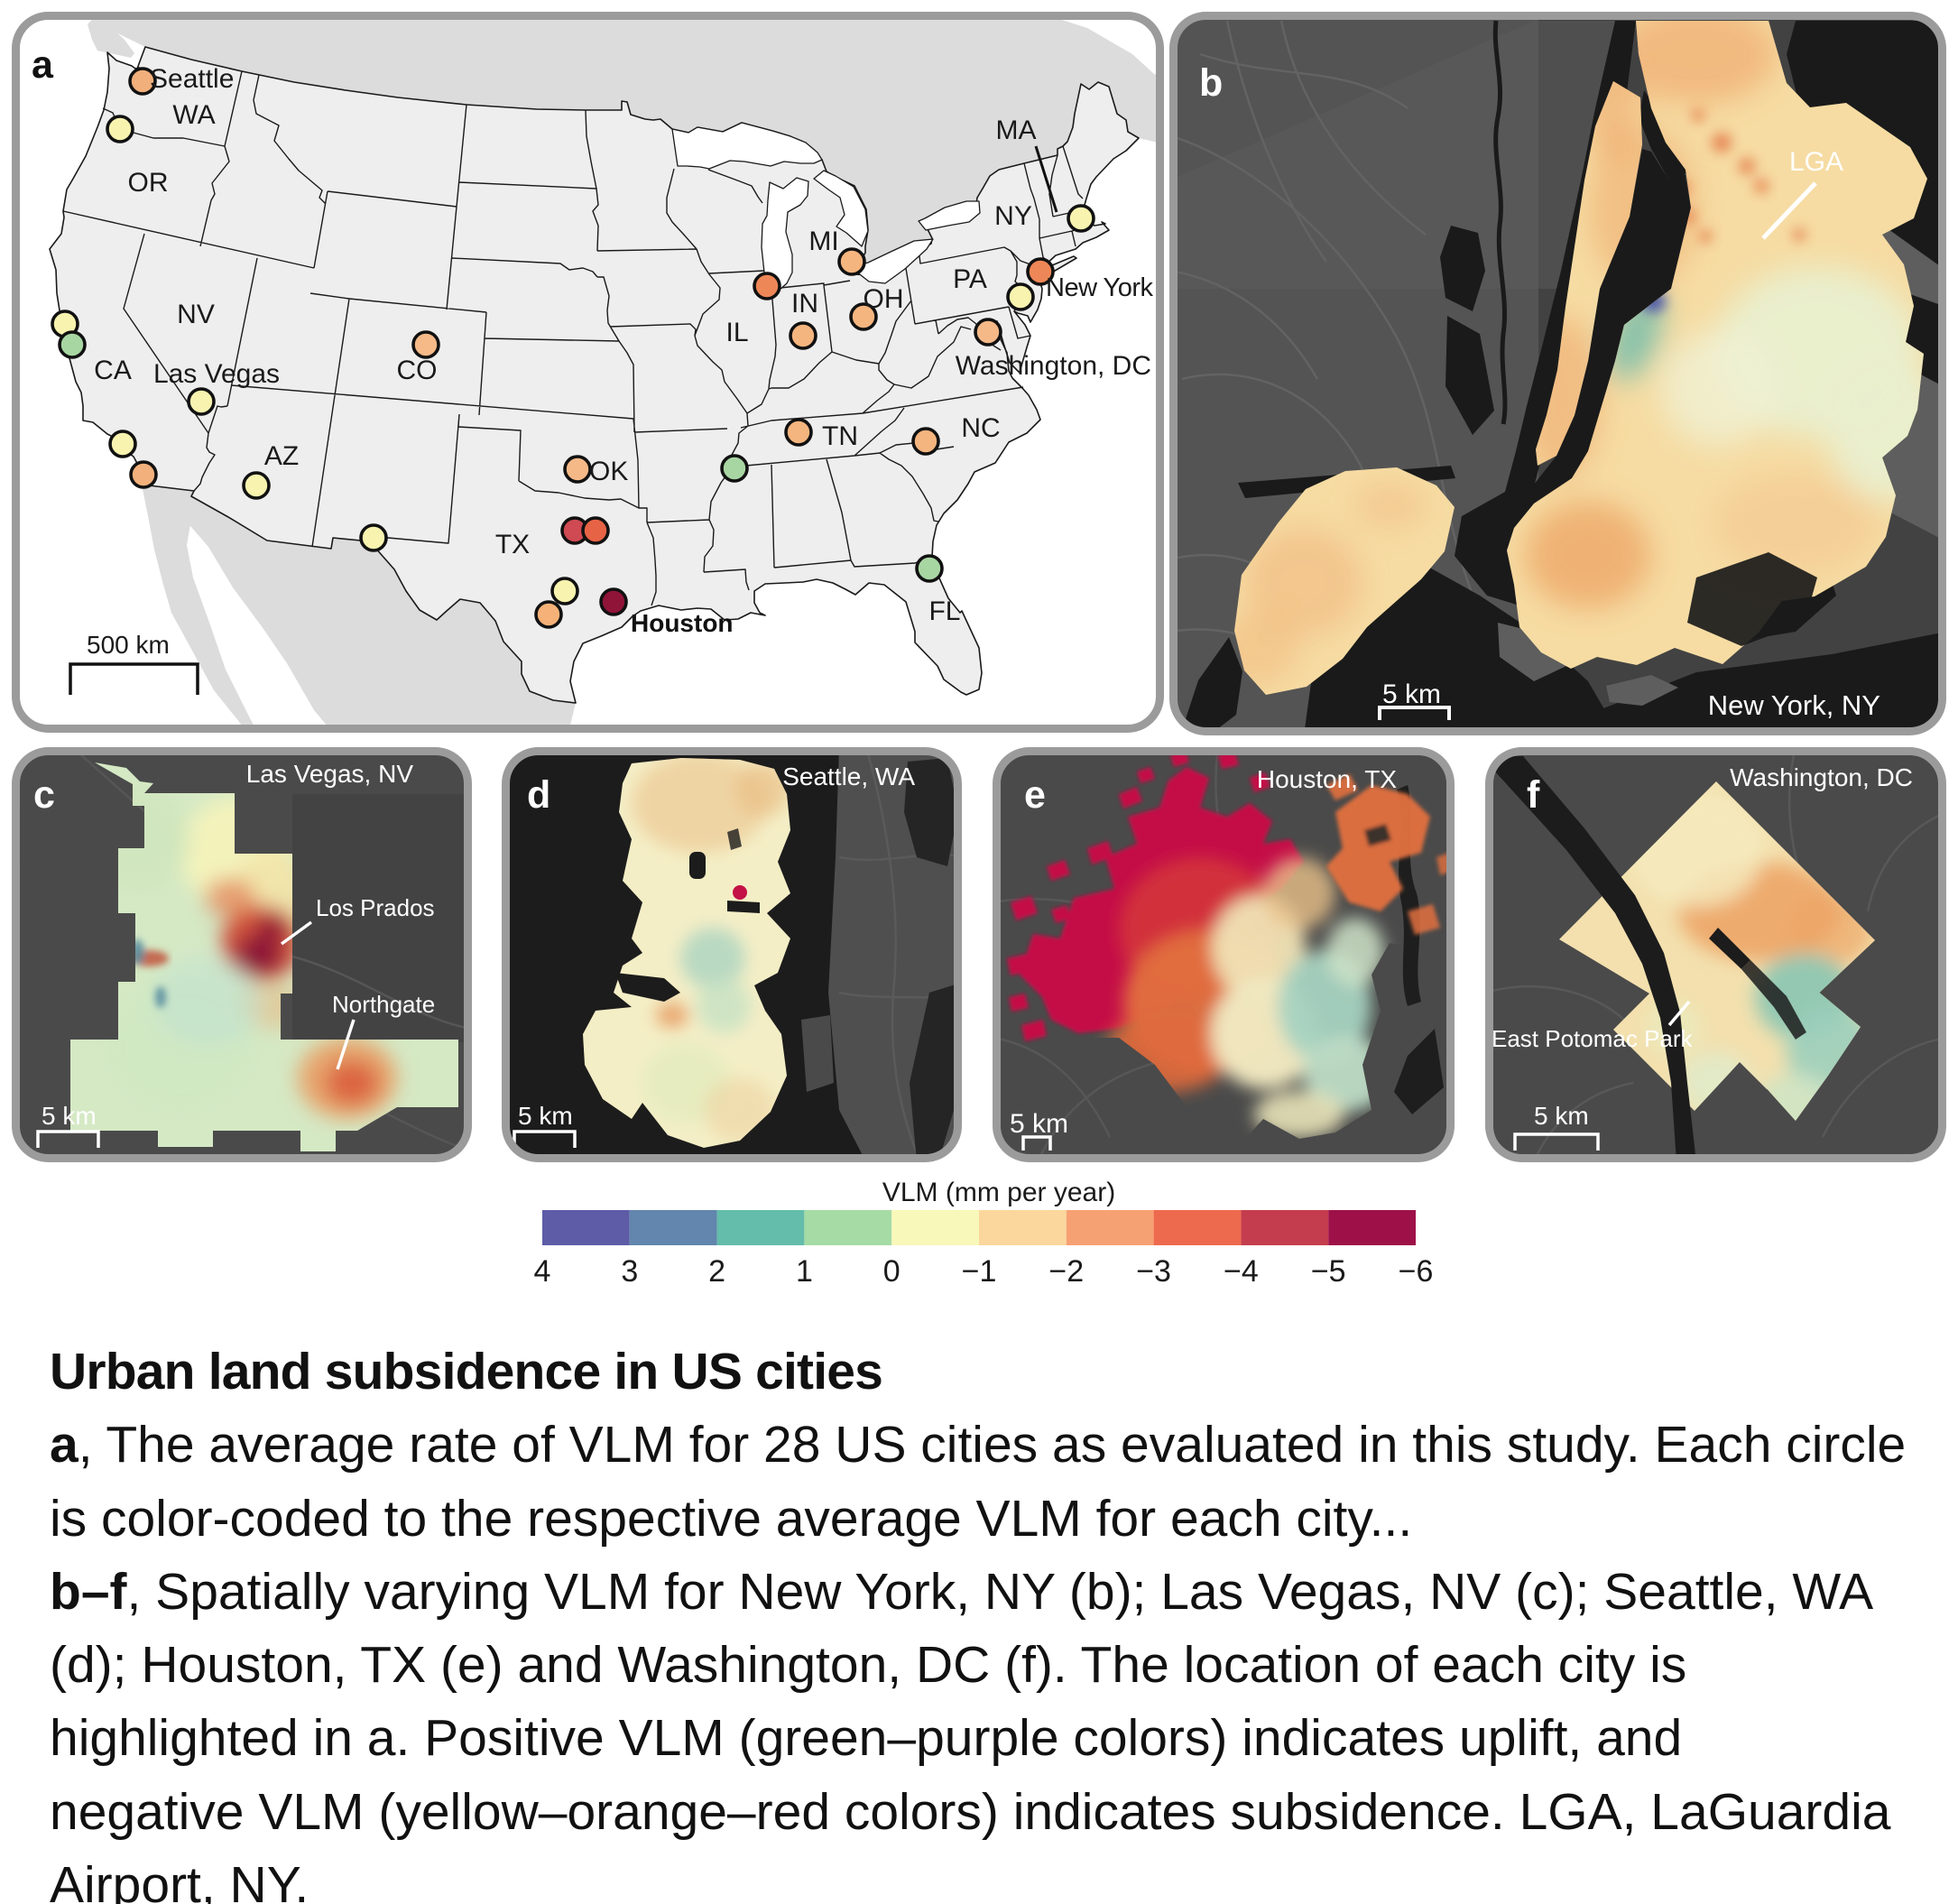 This screenshot has width=1958, height=1904. I want to click on svg-text: c, so click(44, 795).